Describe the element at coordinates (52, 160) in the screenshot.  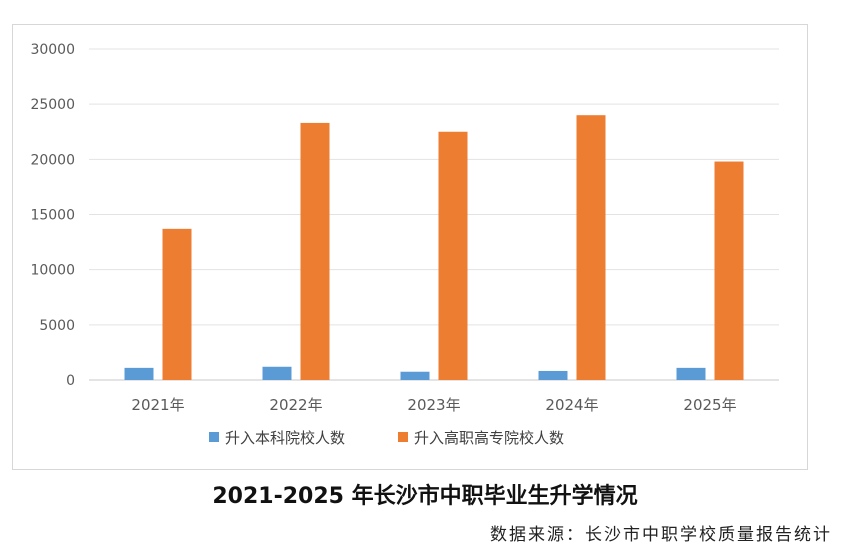
I see `y-tick-label: 20000` at that location.